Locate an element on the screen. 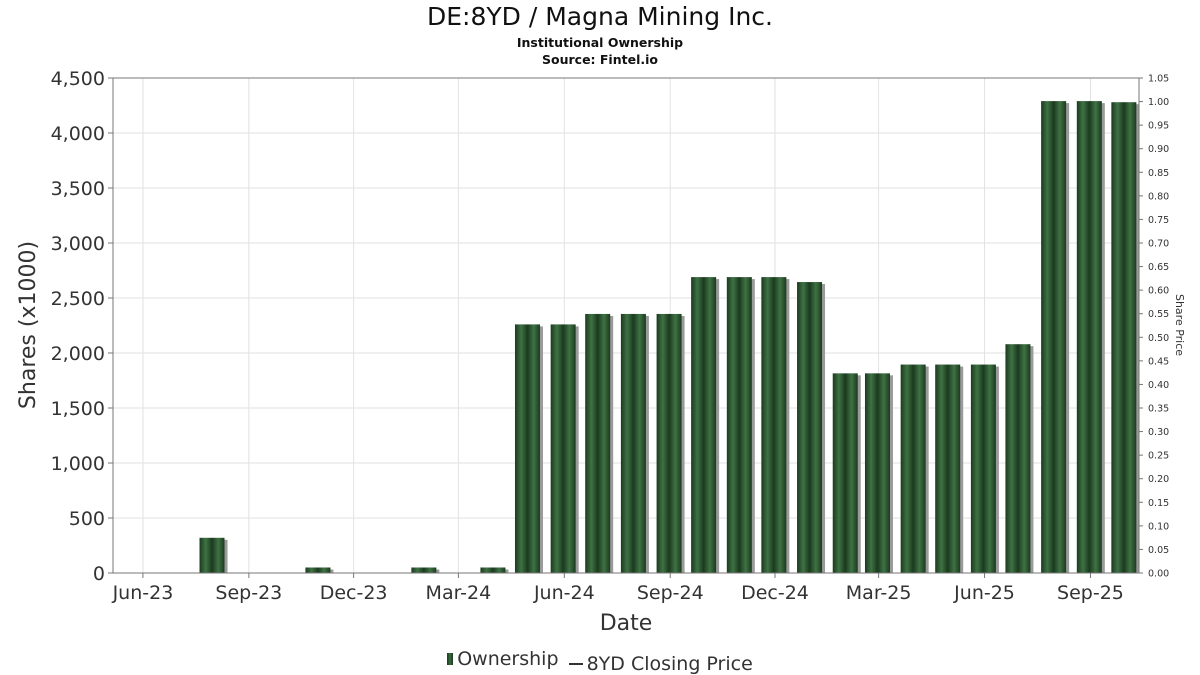 The image size is (1200, 675). y2-tick-label: 0.70 is located at coordinates (1158, 244).